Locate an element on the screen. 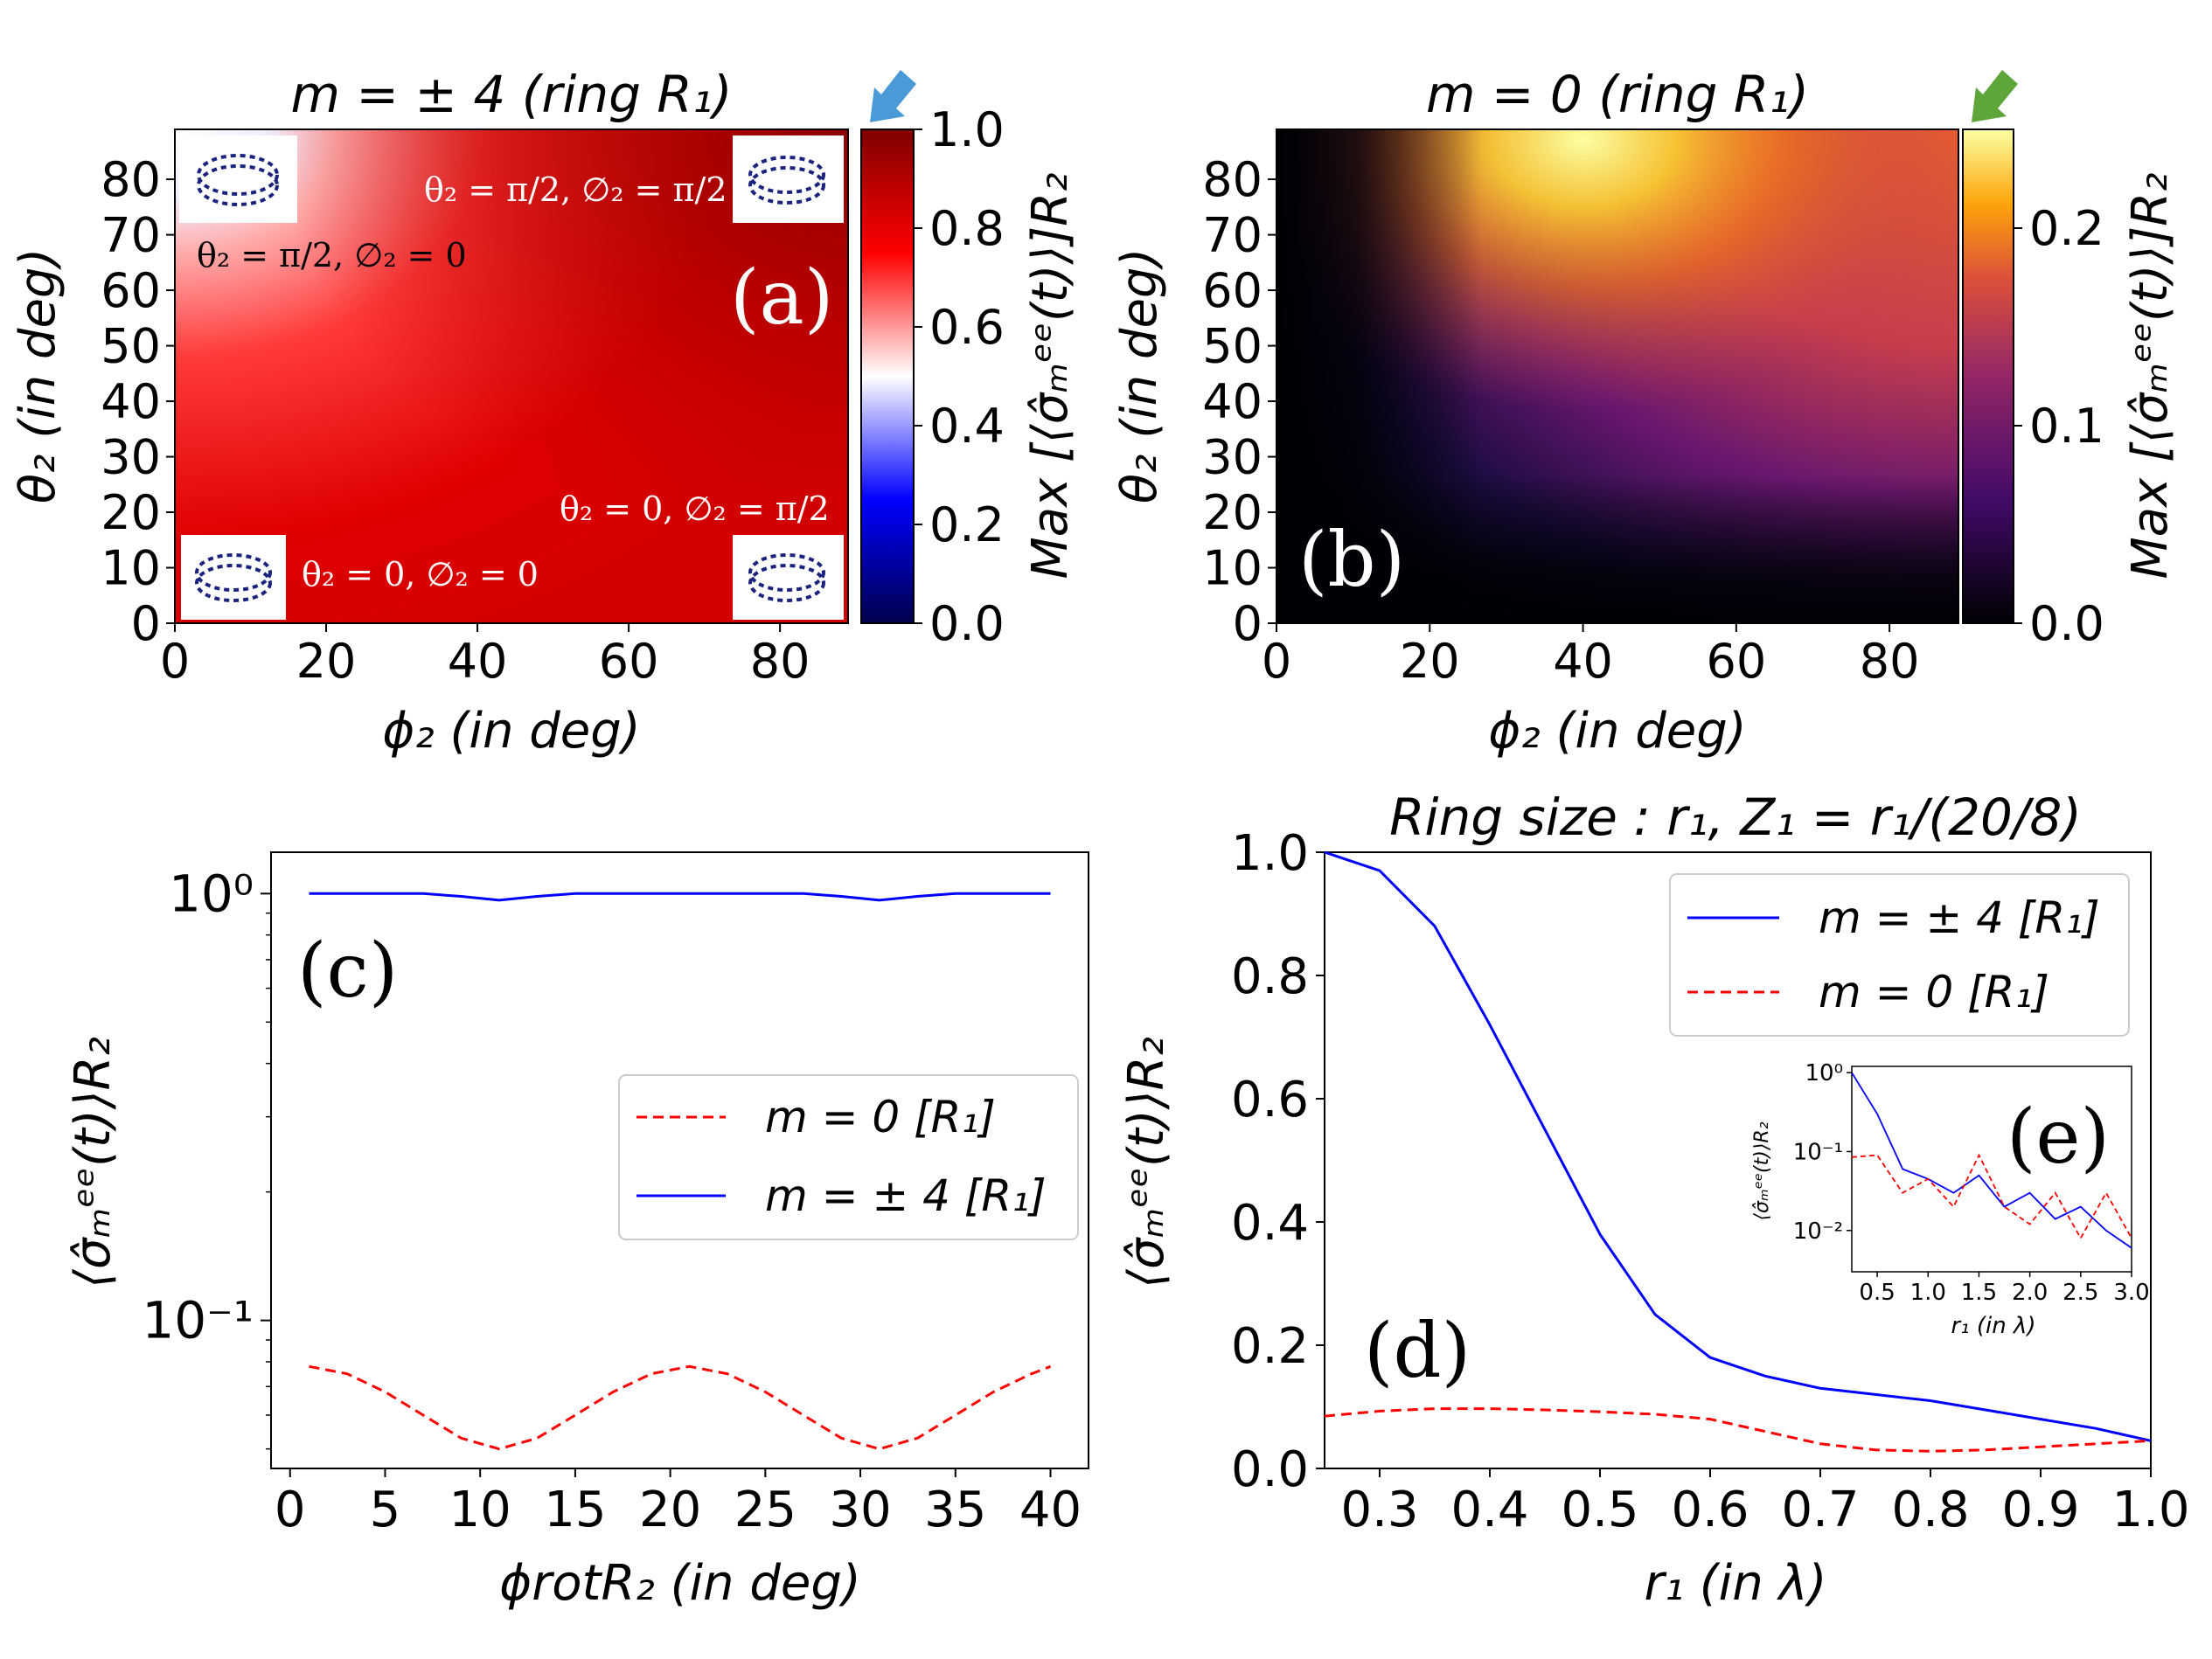 The height and width of the screenshot is (1659, 2212). y-tick-label: 0.2 is located at coordinates (1270, 1346).